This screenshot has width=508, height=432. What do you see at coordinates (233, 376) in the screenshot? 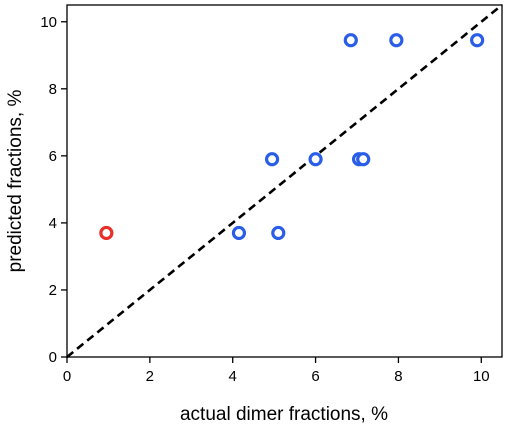
I see `x-tick-label: 4` at bounding box center [233, 376].